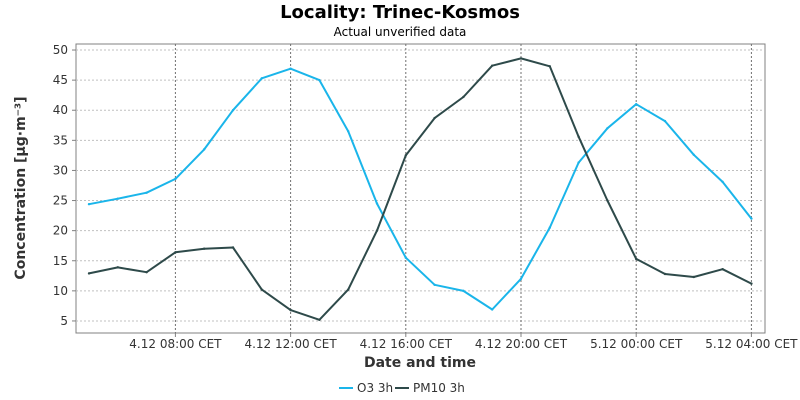  What do you see at coordinates (60, 170) in the screenshot?
I see `y-tick-label: 30` at bounding box center [60, 170].